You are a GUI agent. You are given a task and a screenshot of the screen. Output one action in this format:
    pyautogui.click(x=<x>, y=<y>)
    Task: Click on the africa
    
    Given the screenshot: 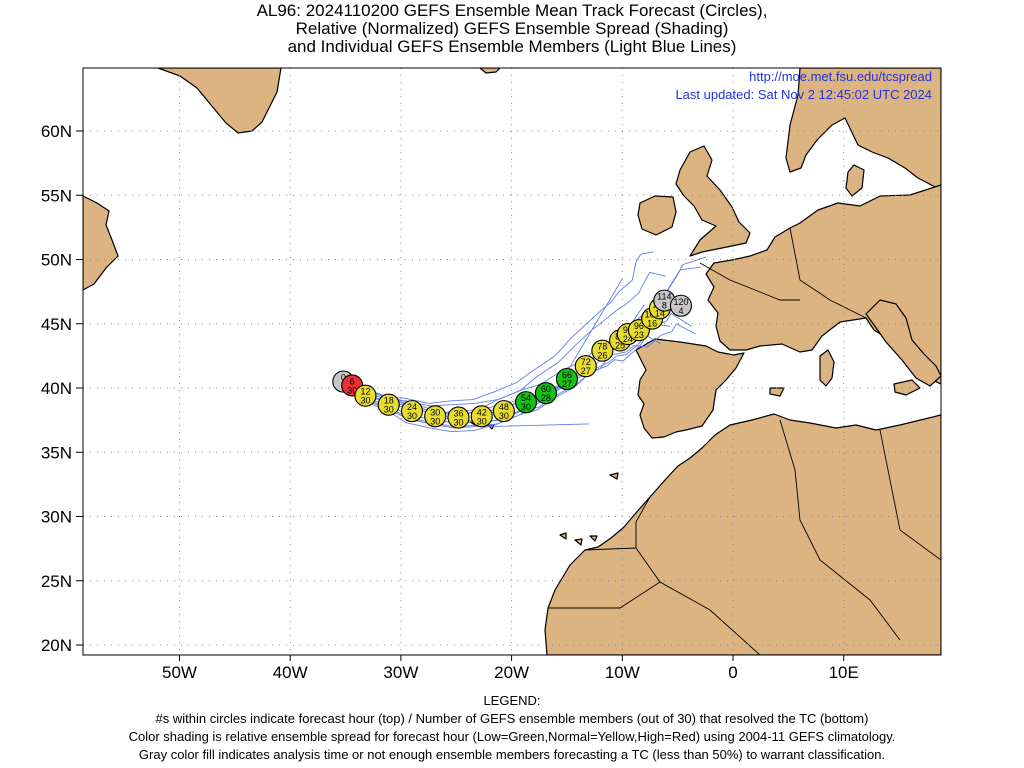 What is the action you would take?
    pyautogui.click(x=742, y=534)
    